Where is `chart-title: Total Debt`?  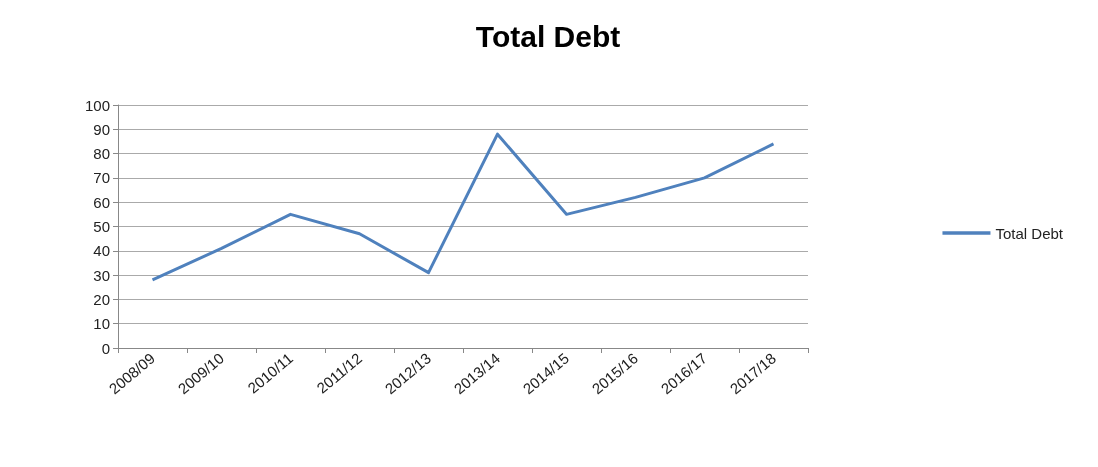
chart-title: Total Debt is located at coordinates (548, 36).